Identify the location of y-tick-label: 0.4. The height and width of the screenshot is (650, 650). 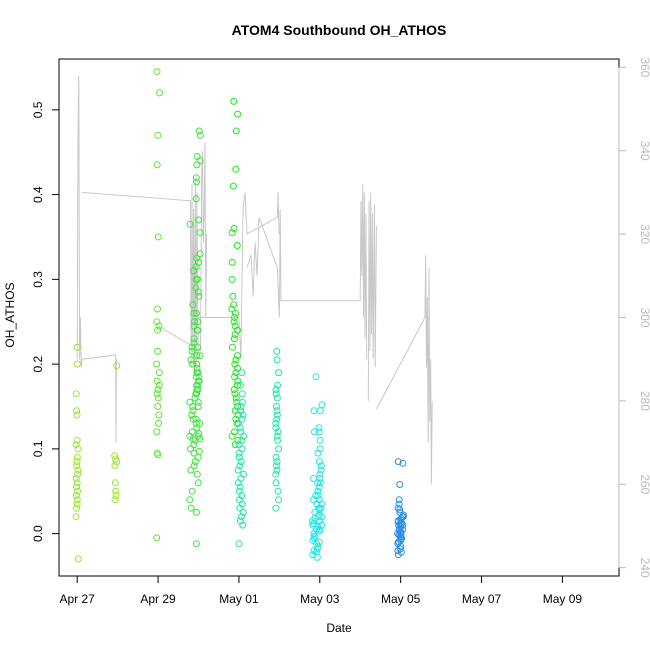
(38, 194).